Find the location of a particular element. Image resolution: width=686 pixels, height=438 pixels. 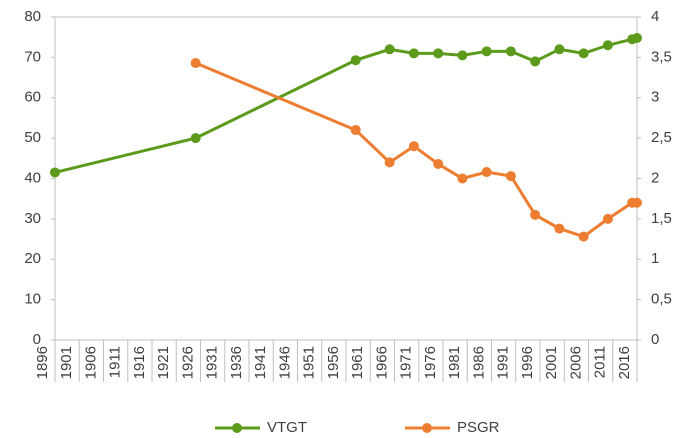

x-tick-label: 2011 is located at coordinates (600, 362).